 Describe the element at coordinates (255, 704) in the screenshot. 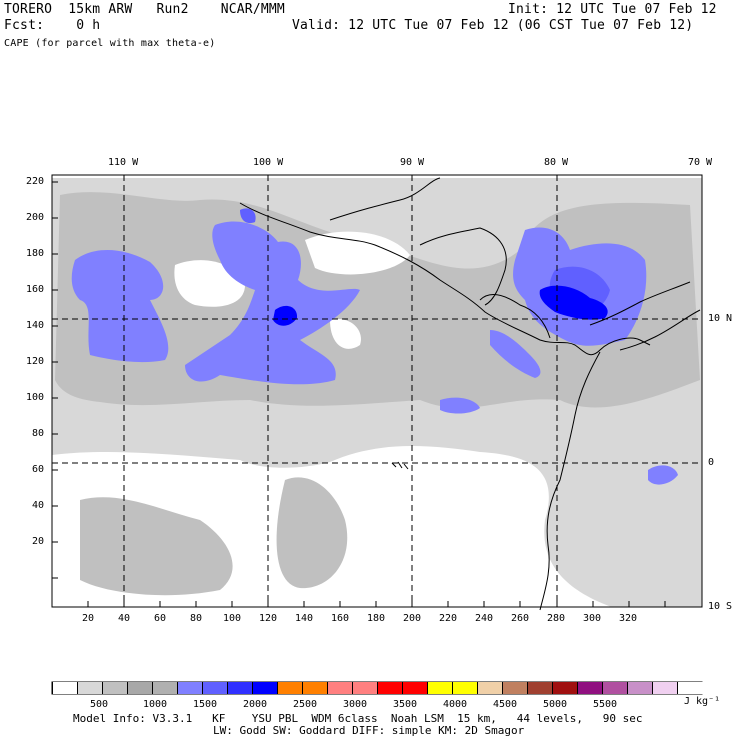

I see `legend-label-2000: 2000` at that location.